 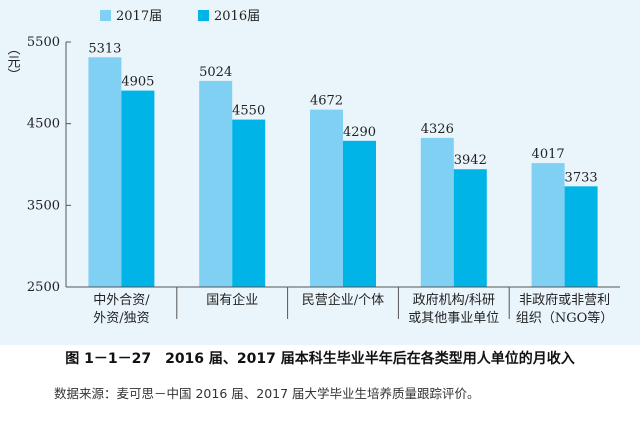 What do you see at coordinates (237, 16) in the screenshot?
I see `legend-label: 2016届` at bounding box center [237, 16].